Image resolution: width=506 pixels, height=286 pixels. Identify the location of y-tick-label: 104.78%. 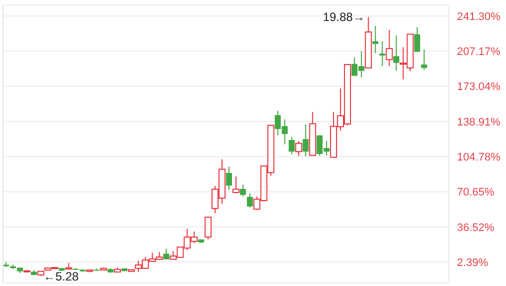
(479, 157).